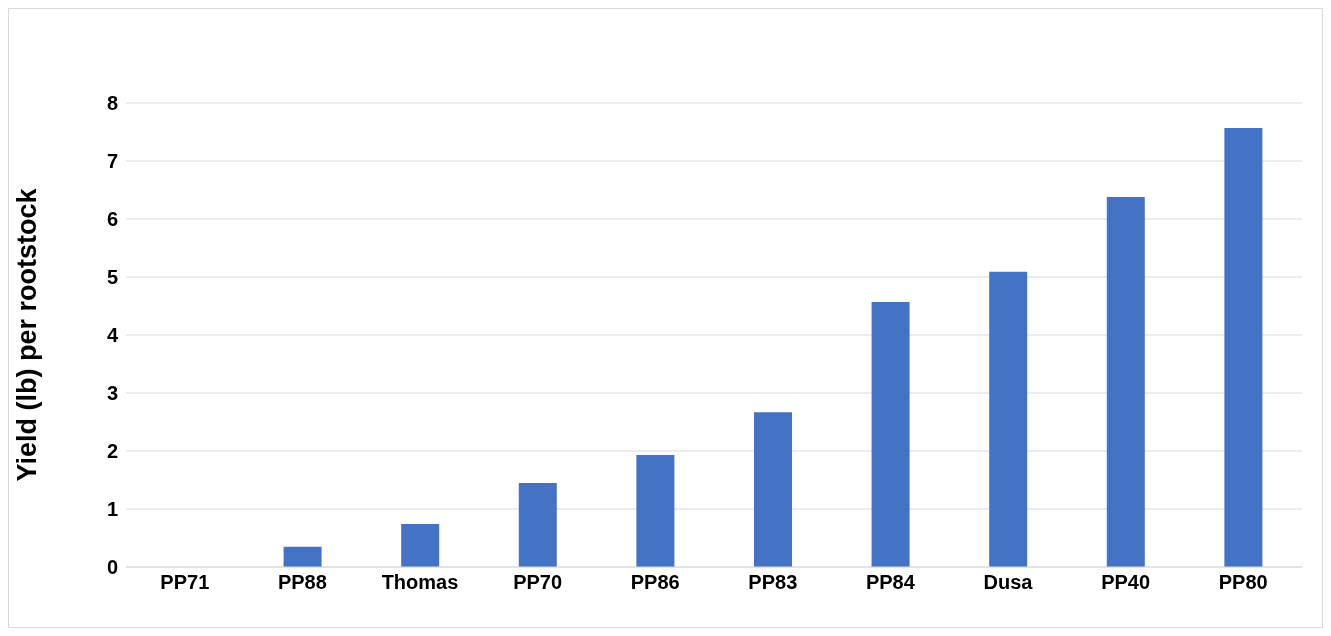 Image resolution: width=1331 pixels, height=636 pixels. What do you see at coordinates (112, 103) in the screenshot?
I see `y-tick-label: 8` at bounding box center [112, 103].